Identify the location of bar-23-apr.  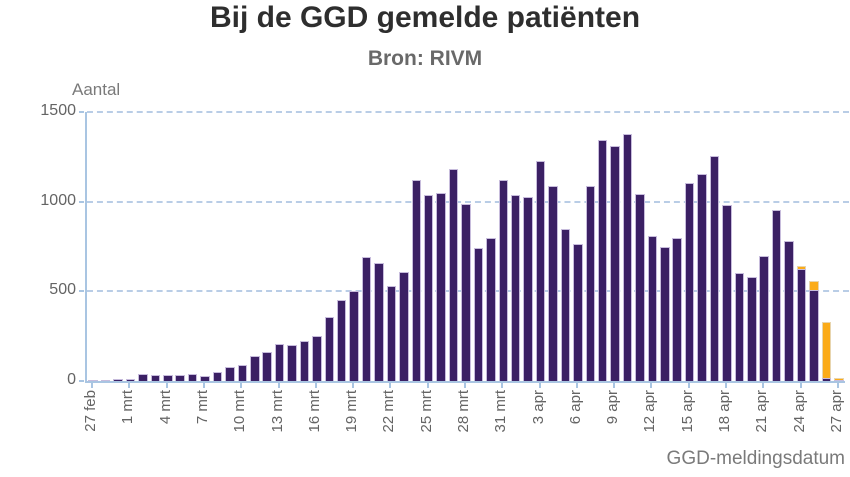
(789, 311).